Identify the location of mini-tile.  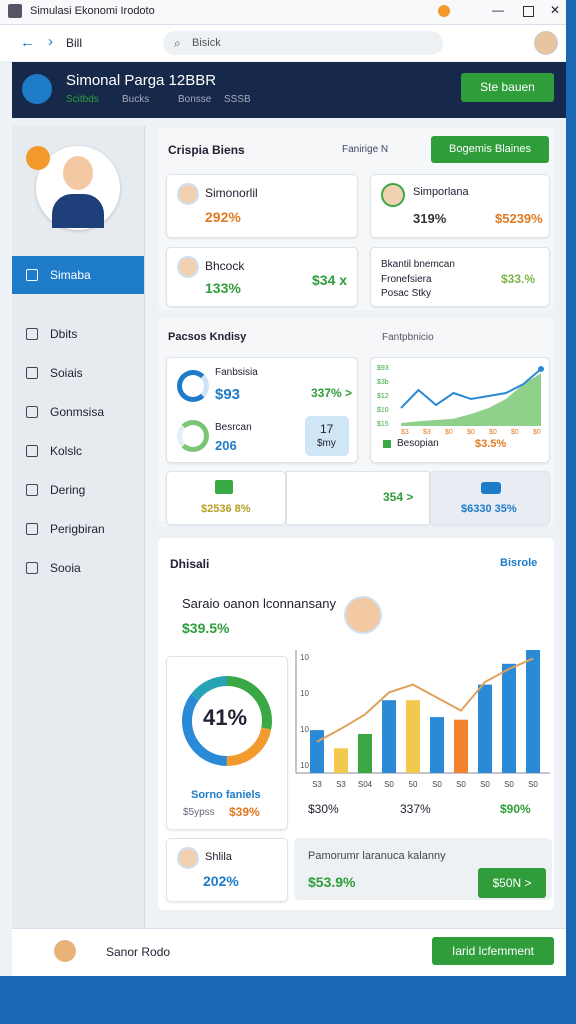
(327, 436).